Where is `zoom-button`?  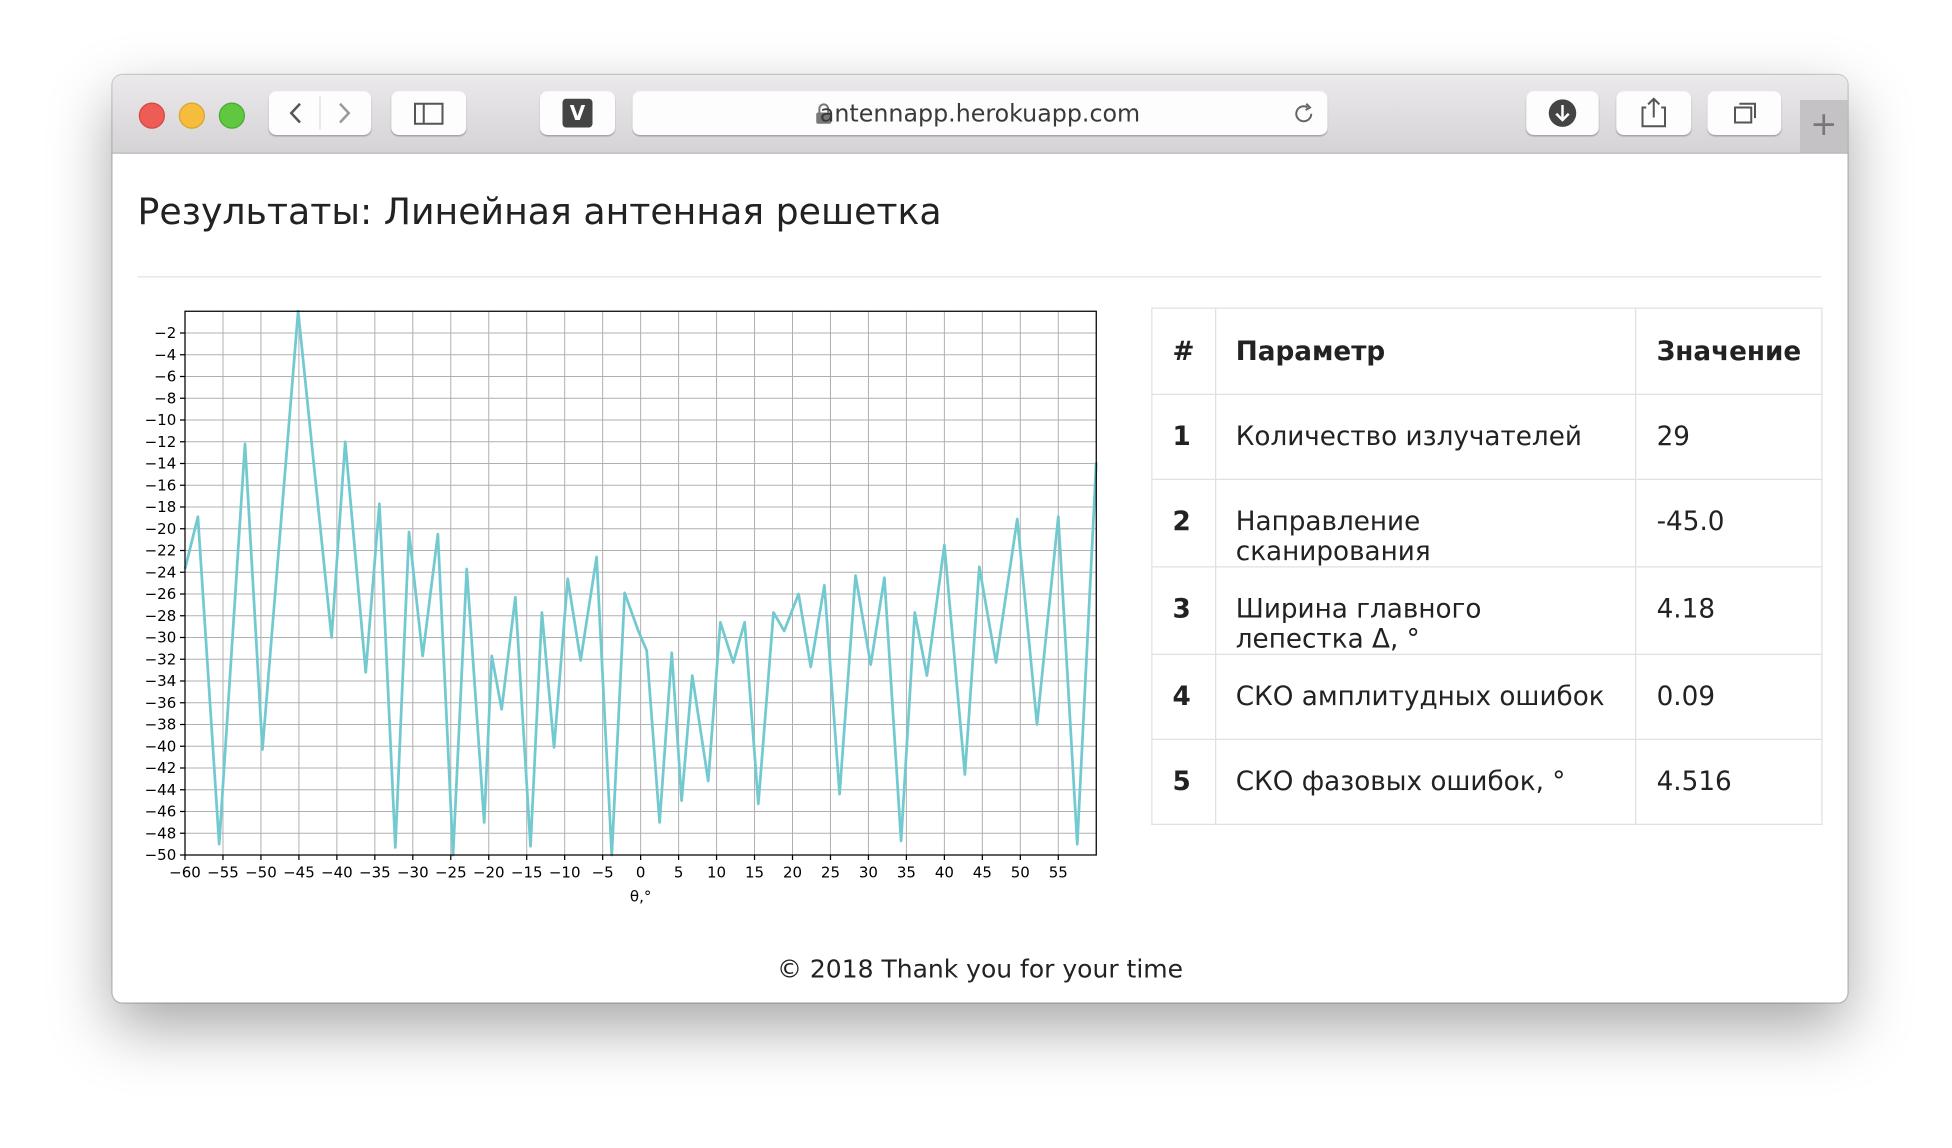 zoom-button is located at coordinates (231, 115).